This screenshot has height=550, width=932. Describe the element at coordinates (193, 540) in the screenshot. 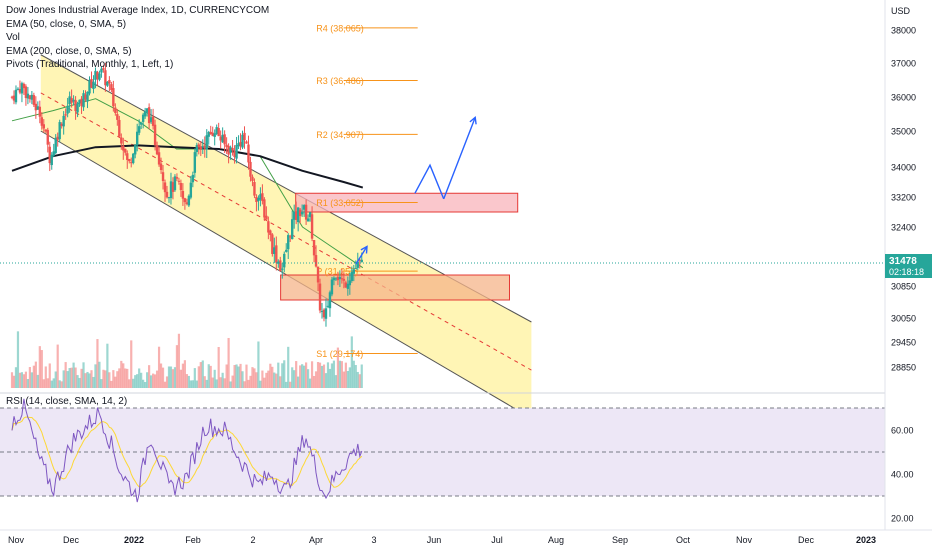

I see `time-tick-label: Feb` at that location.